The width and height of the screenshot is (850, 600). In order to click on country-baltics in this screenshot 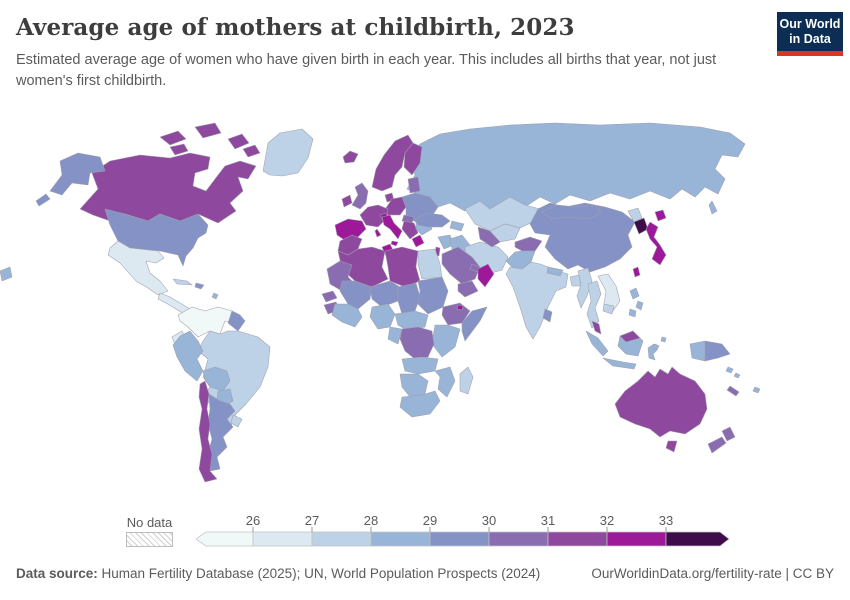, I will do `click(414, 185)`.